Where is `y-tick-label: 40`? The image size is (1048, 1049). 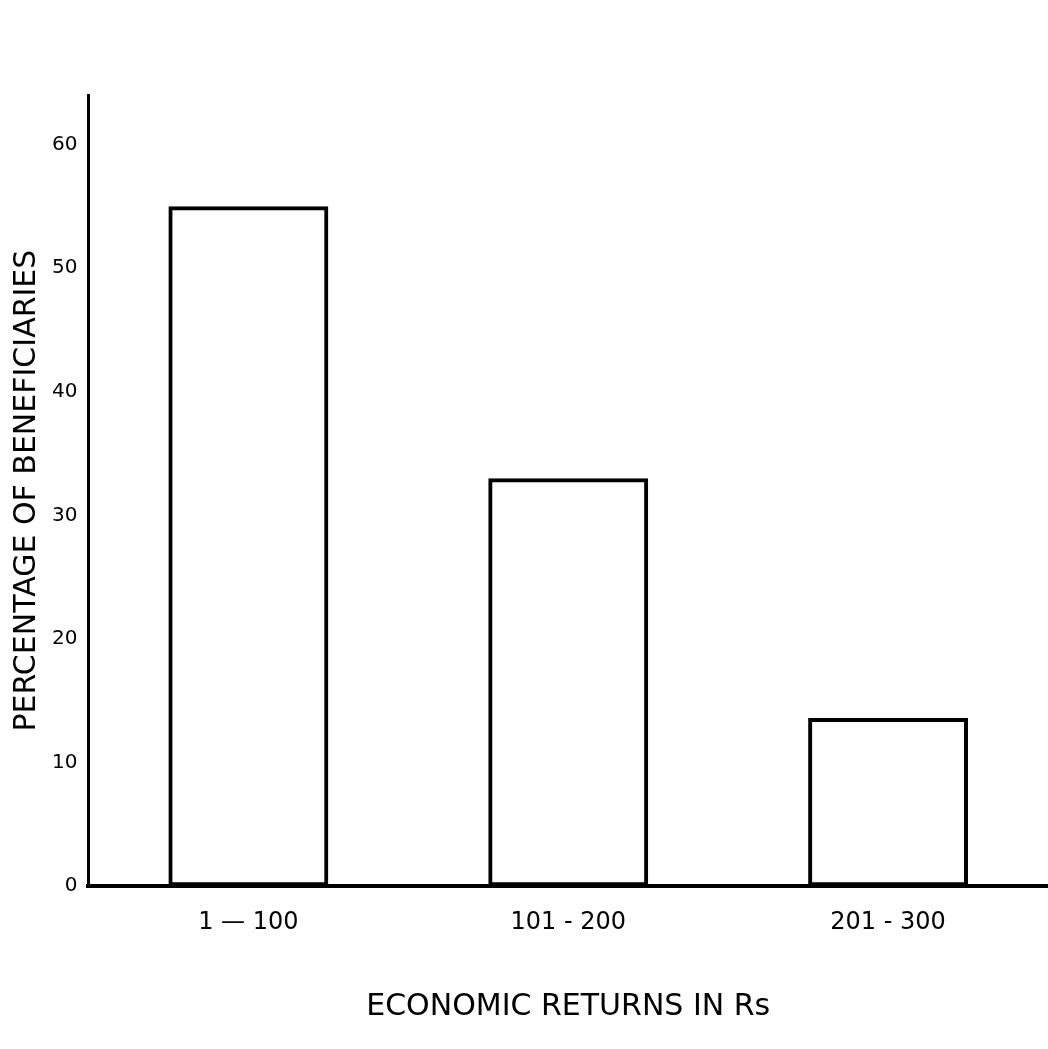 y-tick-label: 40 is located at coordinates (65, 389).